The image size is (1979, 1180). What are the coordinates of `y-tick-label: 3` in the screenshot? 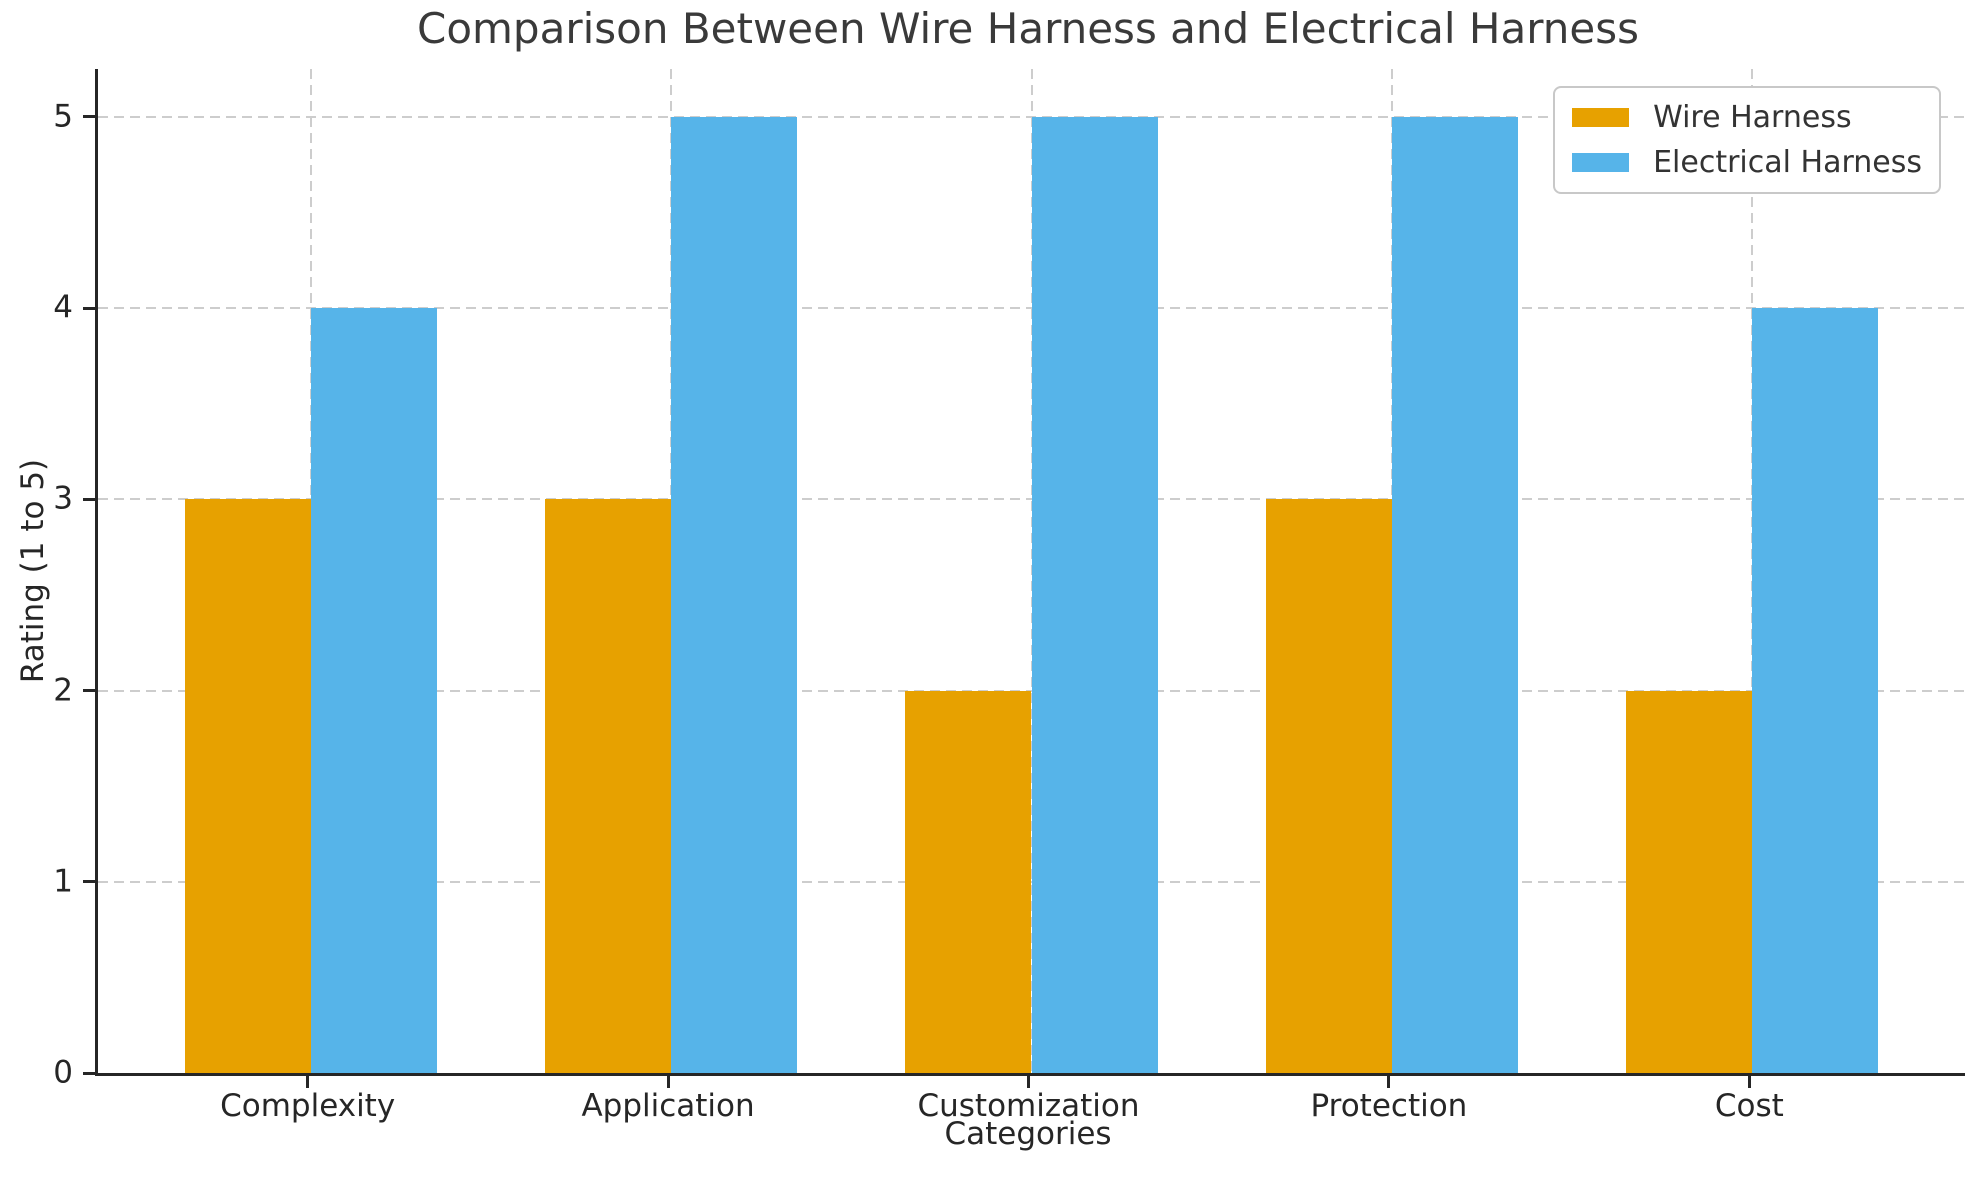 It's located at (63, 498).